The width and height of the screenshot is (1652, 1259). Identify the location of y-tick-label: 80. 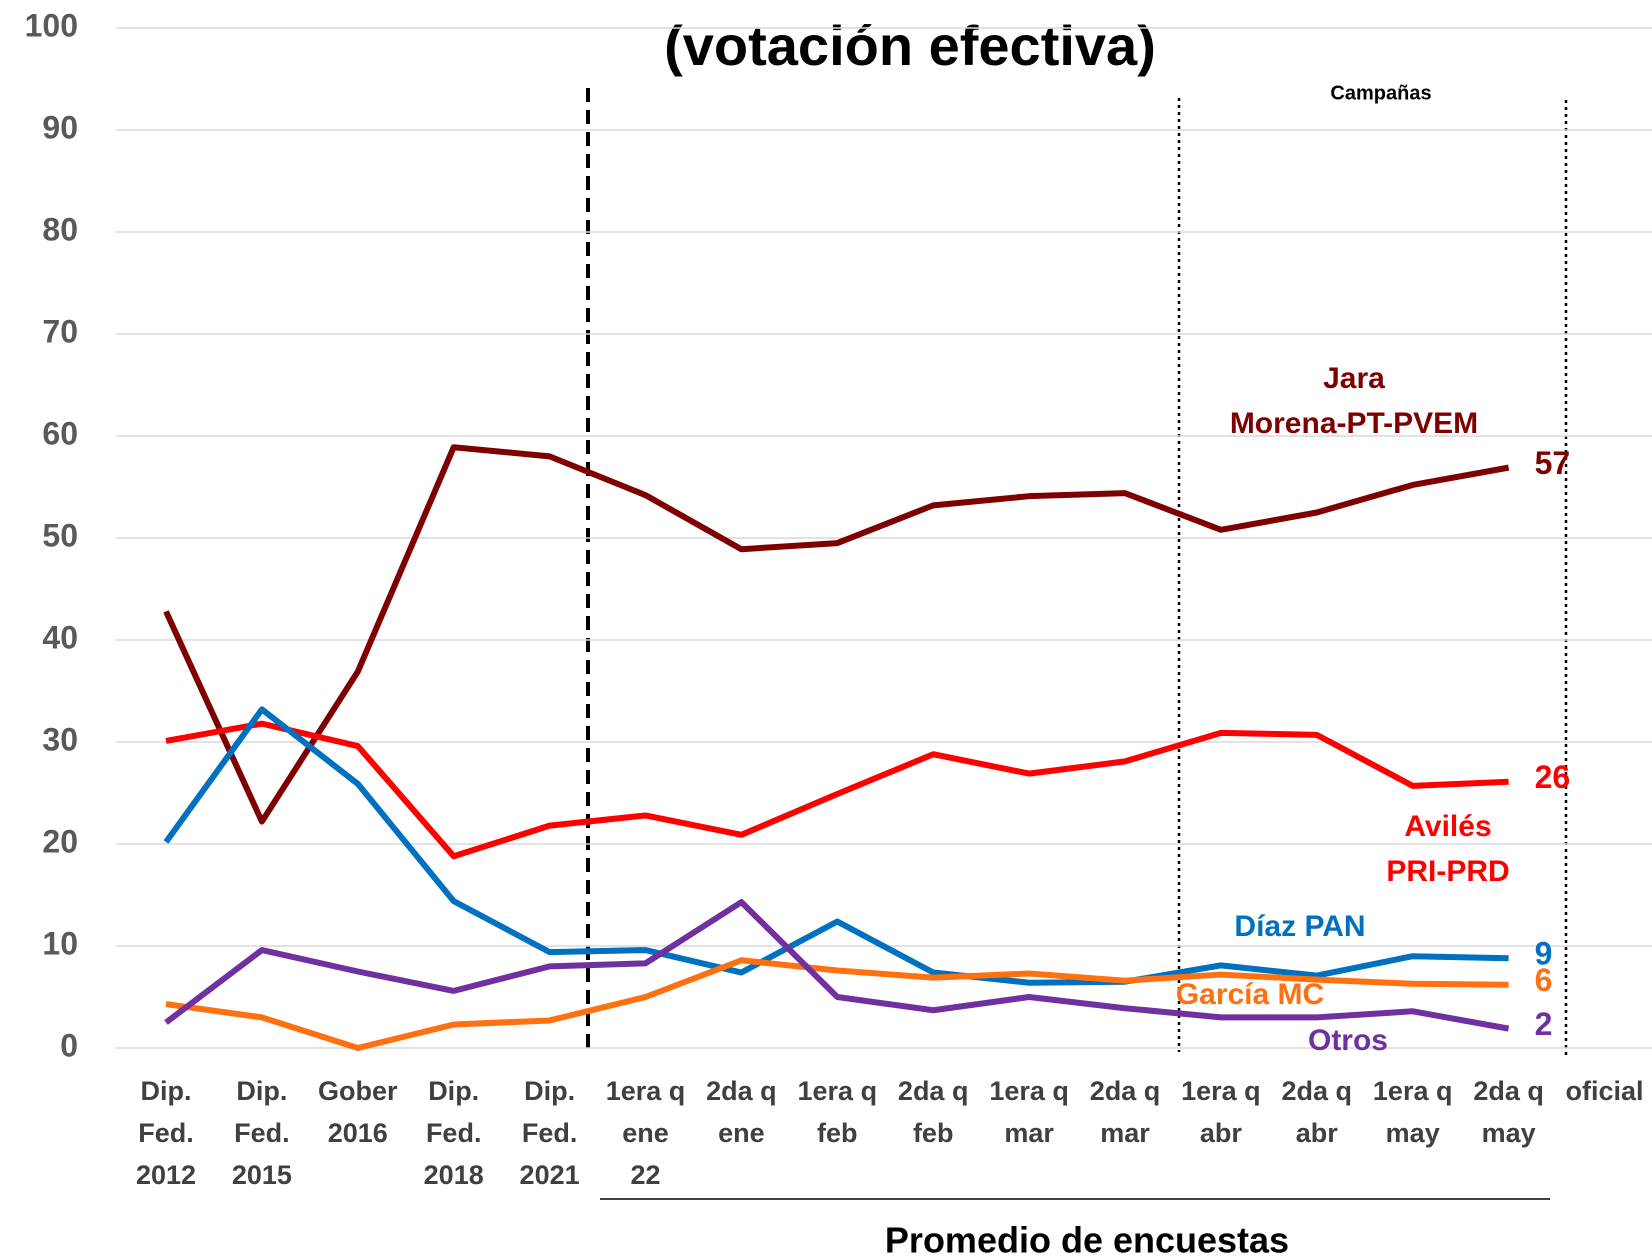
(60, 229).